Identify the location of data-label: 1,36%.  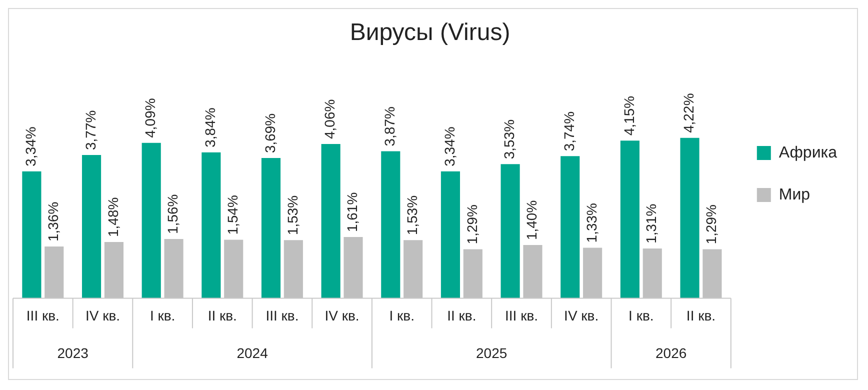
(52, 222).